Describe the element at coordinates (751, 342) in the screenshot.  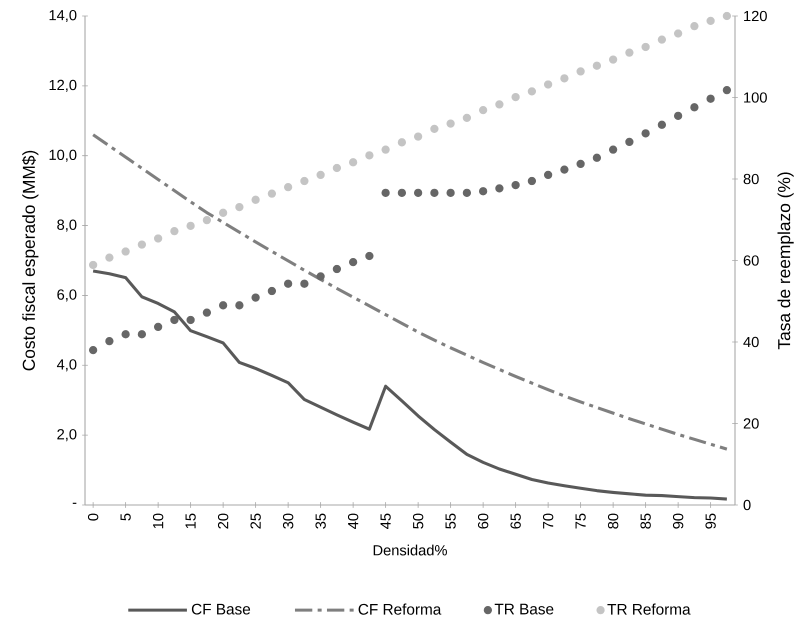
I see `y2-tick-label: 40` at that location.